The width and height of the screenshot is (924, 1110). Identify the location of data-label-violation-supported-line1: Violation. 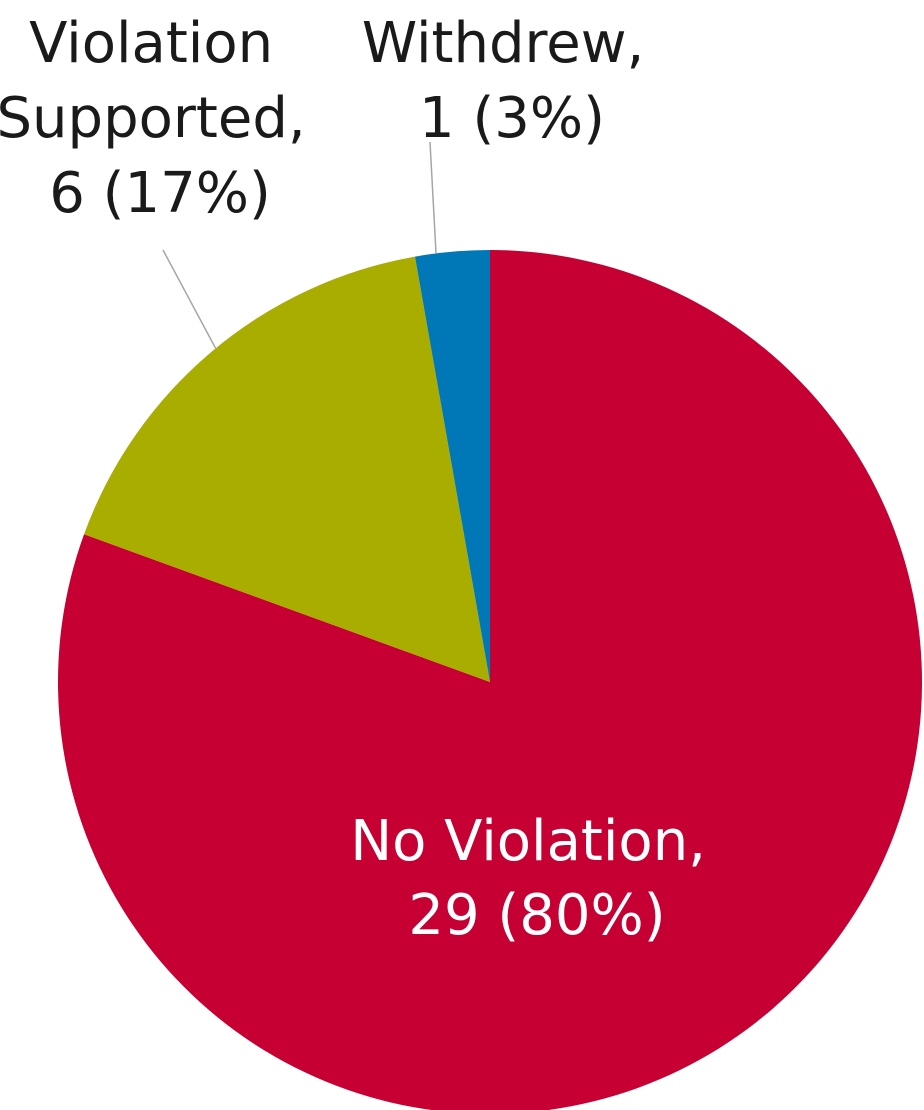
(151, 43).